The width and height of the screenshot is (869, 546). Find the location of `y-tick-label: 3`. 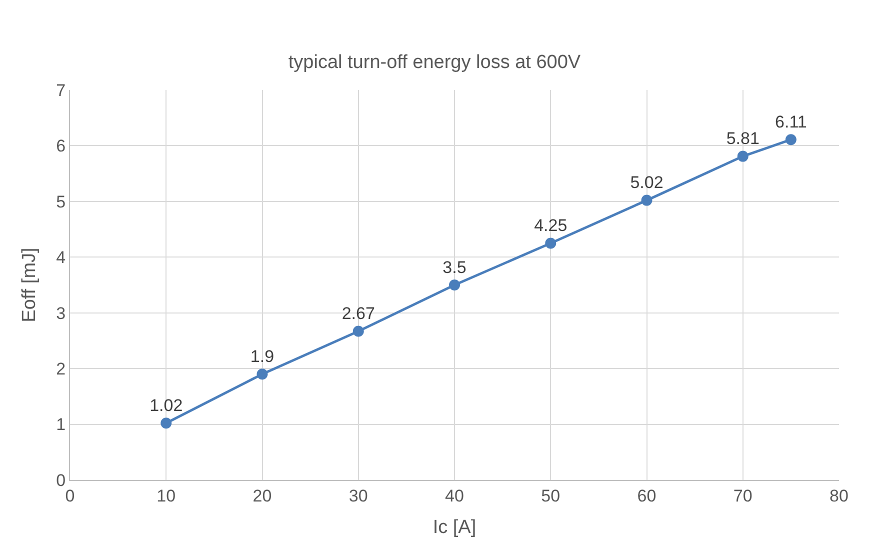

y-tick-label: 3 is located at coordinates (61, 313).